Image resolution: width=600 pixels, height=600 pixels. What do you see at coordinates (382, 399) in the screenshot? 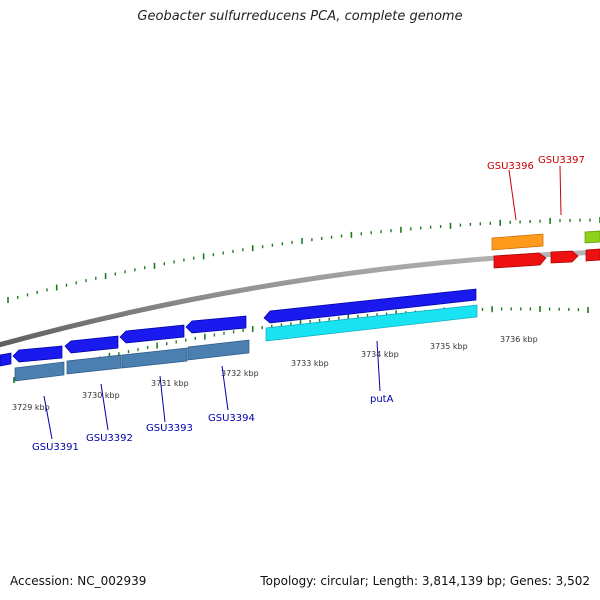
I see `gene-label-puta: putA` at bounding box center [382, 399].